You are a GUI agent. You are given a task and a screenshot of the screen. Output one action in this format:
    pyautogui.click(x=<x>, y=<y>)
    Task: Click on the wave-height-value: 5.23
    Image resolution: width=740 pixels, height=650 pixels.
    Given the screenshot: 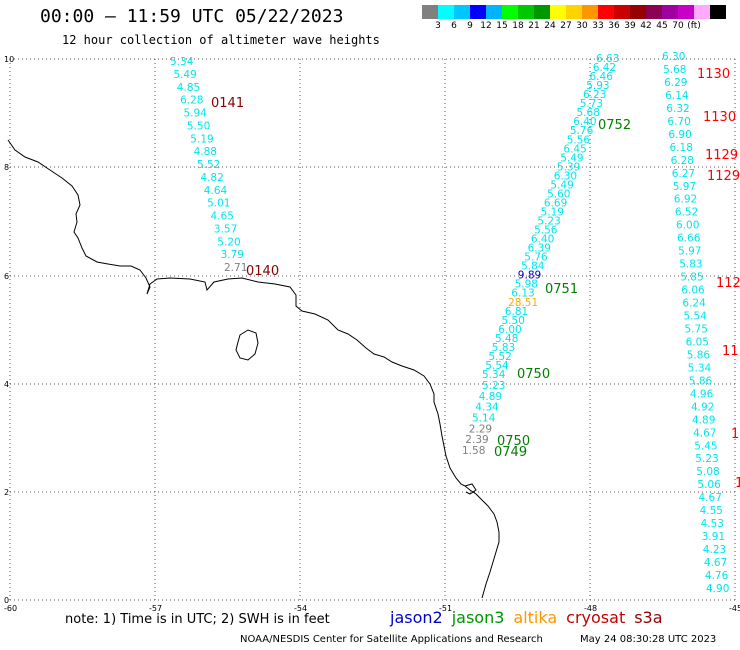 What is the action you would take?
    pyautogui.click(x=706, y=459)
    